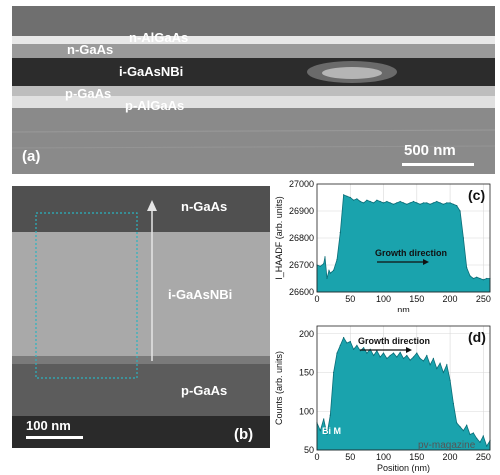 The image size is (500, 475). What do you see at coordinates (383, 457) in the screenshot?
I see `x-tick-label: 100` at bounding box center [383, 457].